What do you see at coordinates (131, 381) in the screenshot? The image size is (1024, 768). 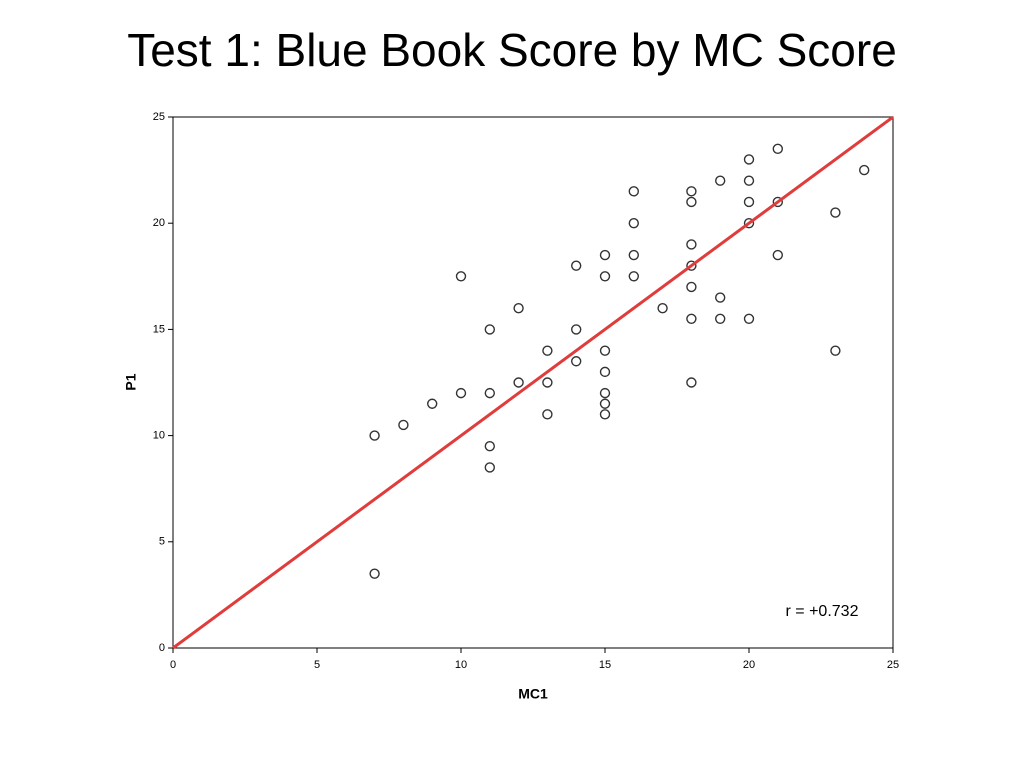 I see `y-axis-label: P1` at bounding box center [131, 381].